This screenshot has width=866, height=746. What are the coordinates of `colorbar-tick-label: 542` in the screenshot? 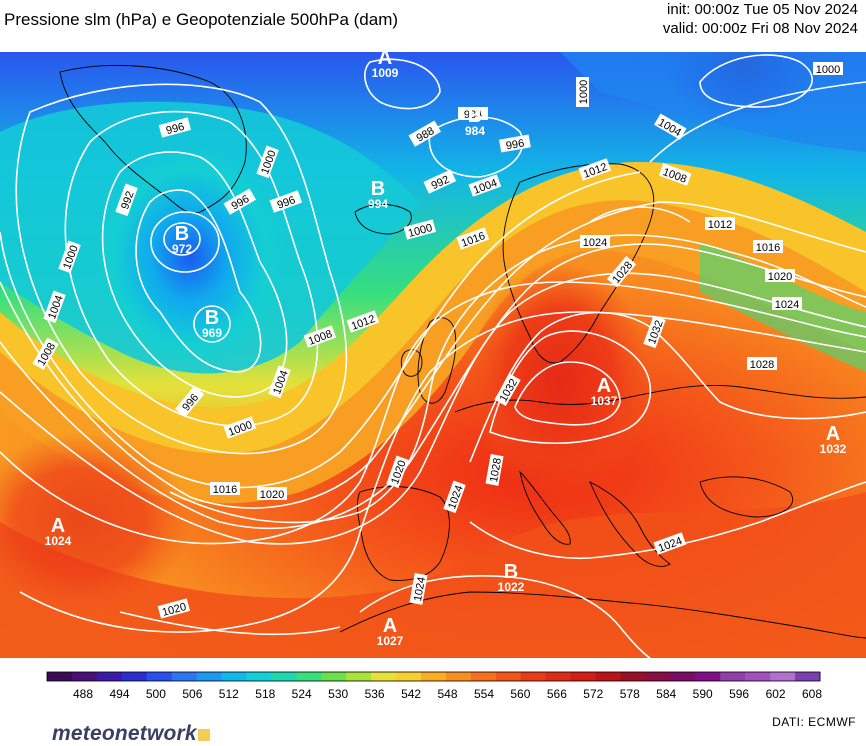 It's located at (411, 694).